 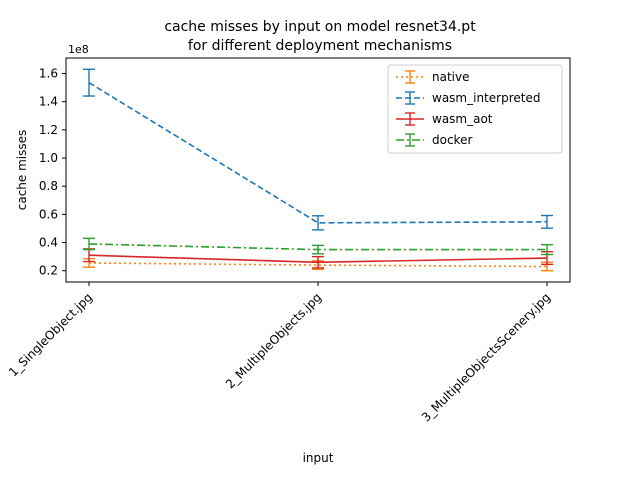 What do you see at coordinates (450, 77) in the screenshot?
I see `legend-label-native: native` at bounding box center [450, 77].